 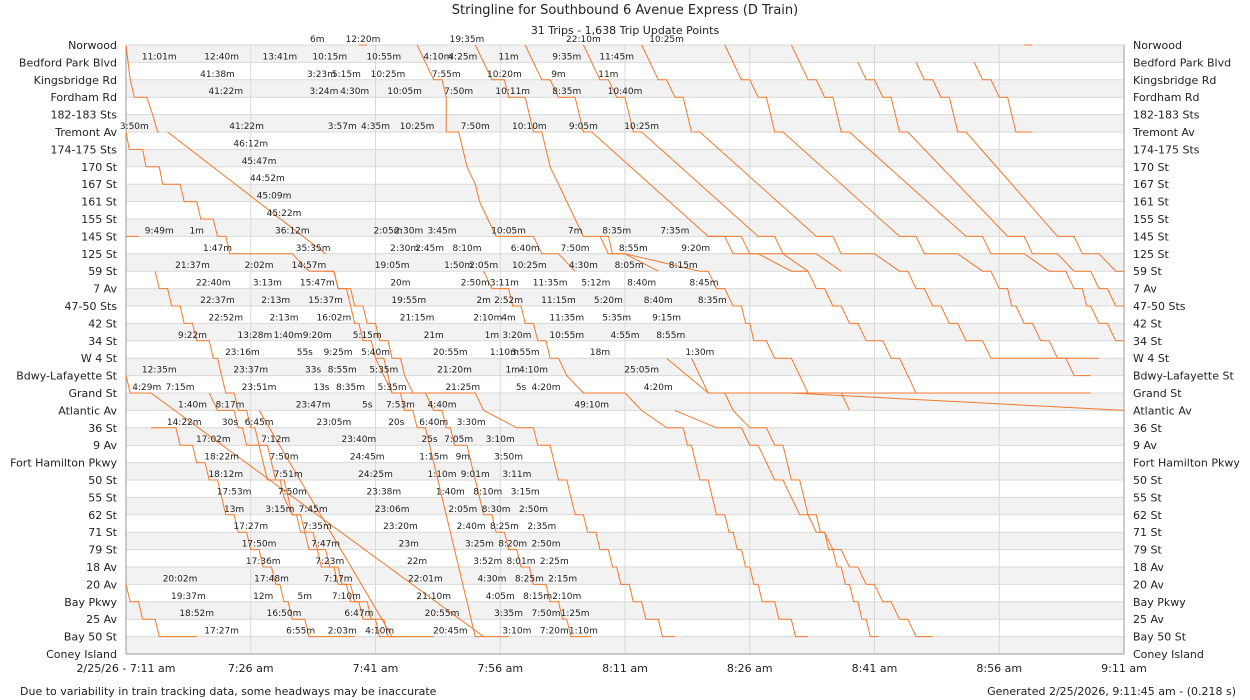 What do you see at coordinates (92, 393) in the screenshot?
I see `station-label: Grand St` at bounding box center [92, 393].